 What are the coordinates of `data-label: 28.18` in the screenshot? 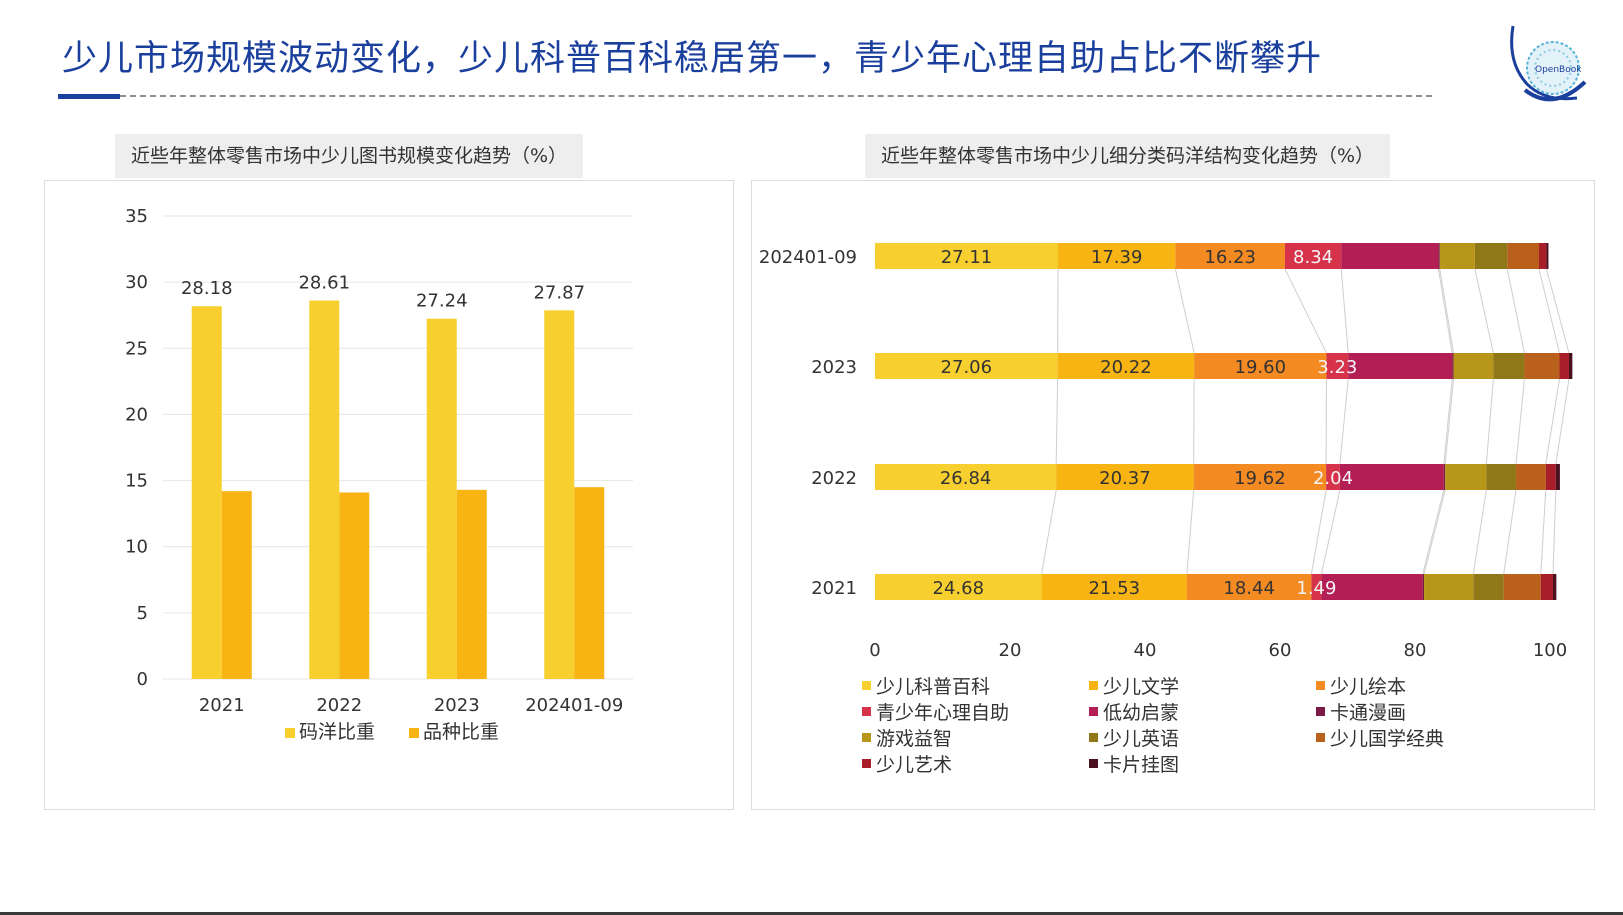 It's located at (207, 288).